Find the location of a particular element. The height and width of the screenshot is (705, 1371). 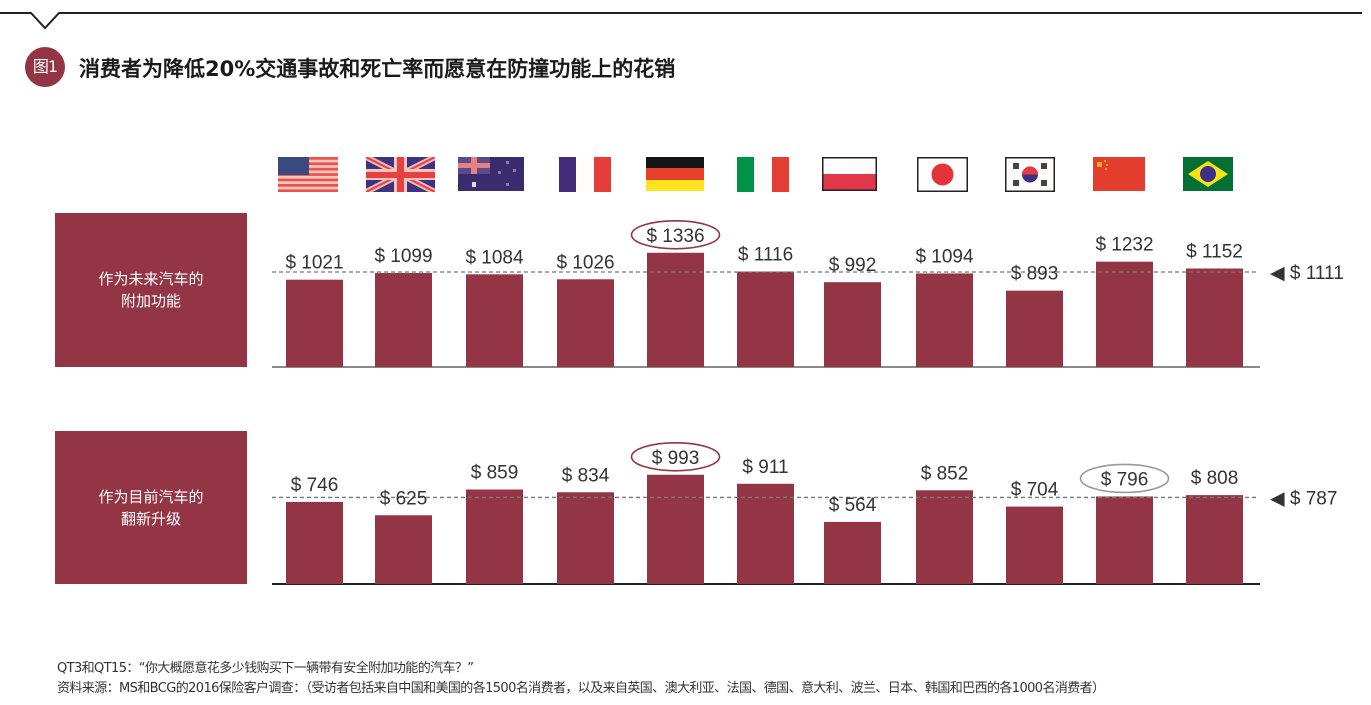

value-label: $ 1084 is located at coordinates (494, 257).